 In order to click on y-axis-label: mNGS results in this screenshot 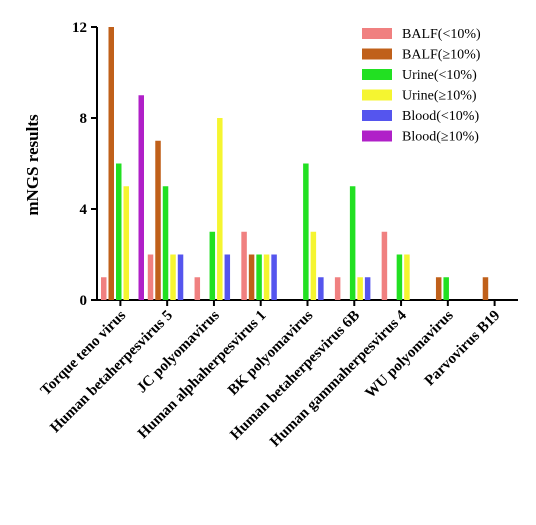, I will do `click(32, 165)`.